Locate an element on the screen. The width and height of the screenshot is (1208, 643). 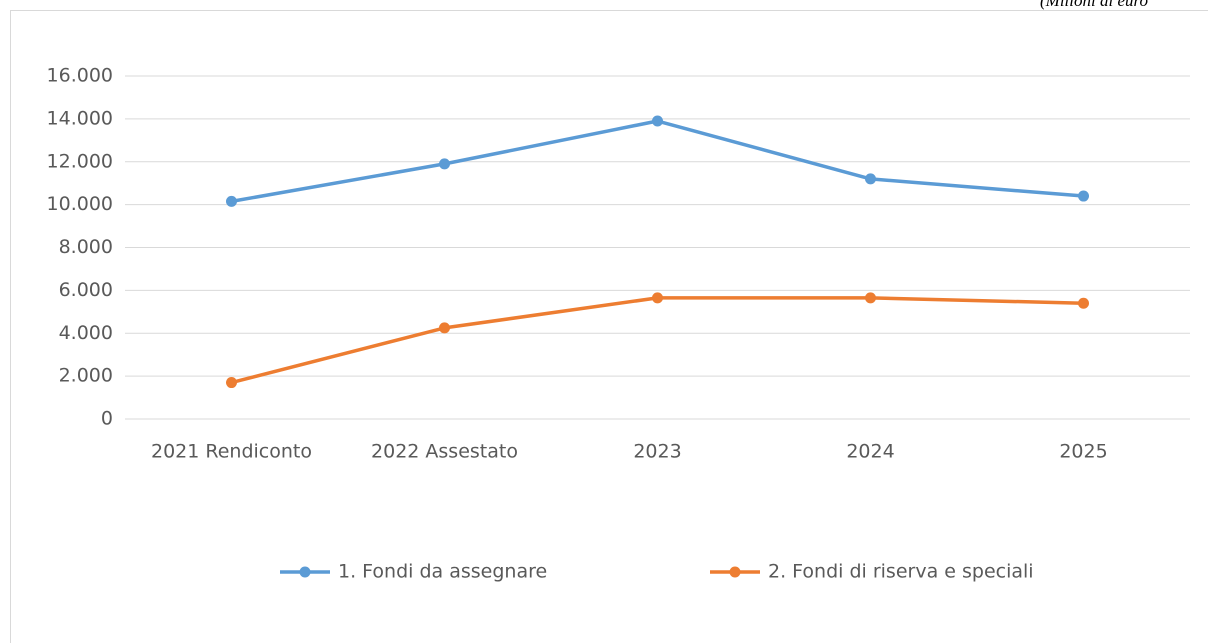
y-tick-label: 10.000 is located at coordinates (80, 204).